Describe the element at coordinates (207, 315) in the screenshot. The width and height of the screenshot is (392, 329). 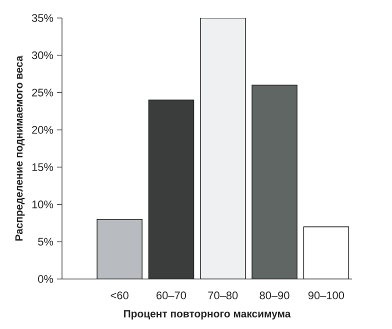
I see `x-axis-title: Процент повторного максимума` at that location.